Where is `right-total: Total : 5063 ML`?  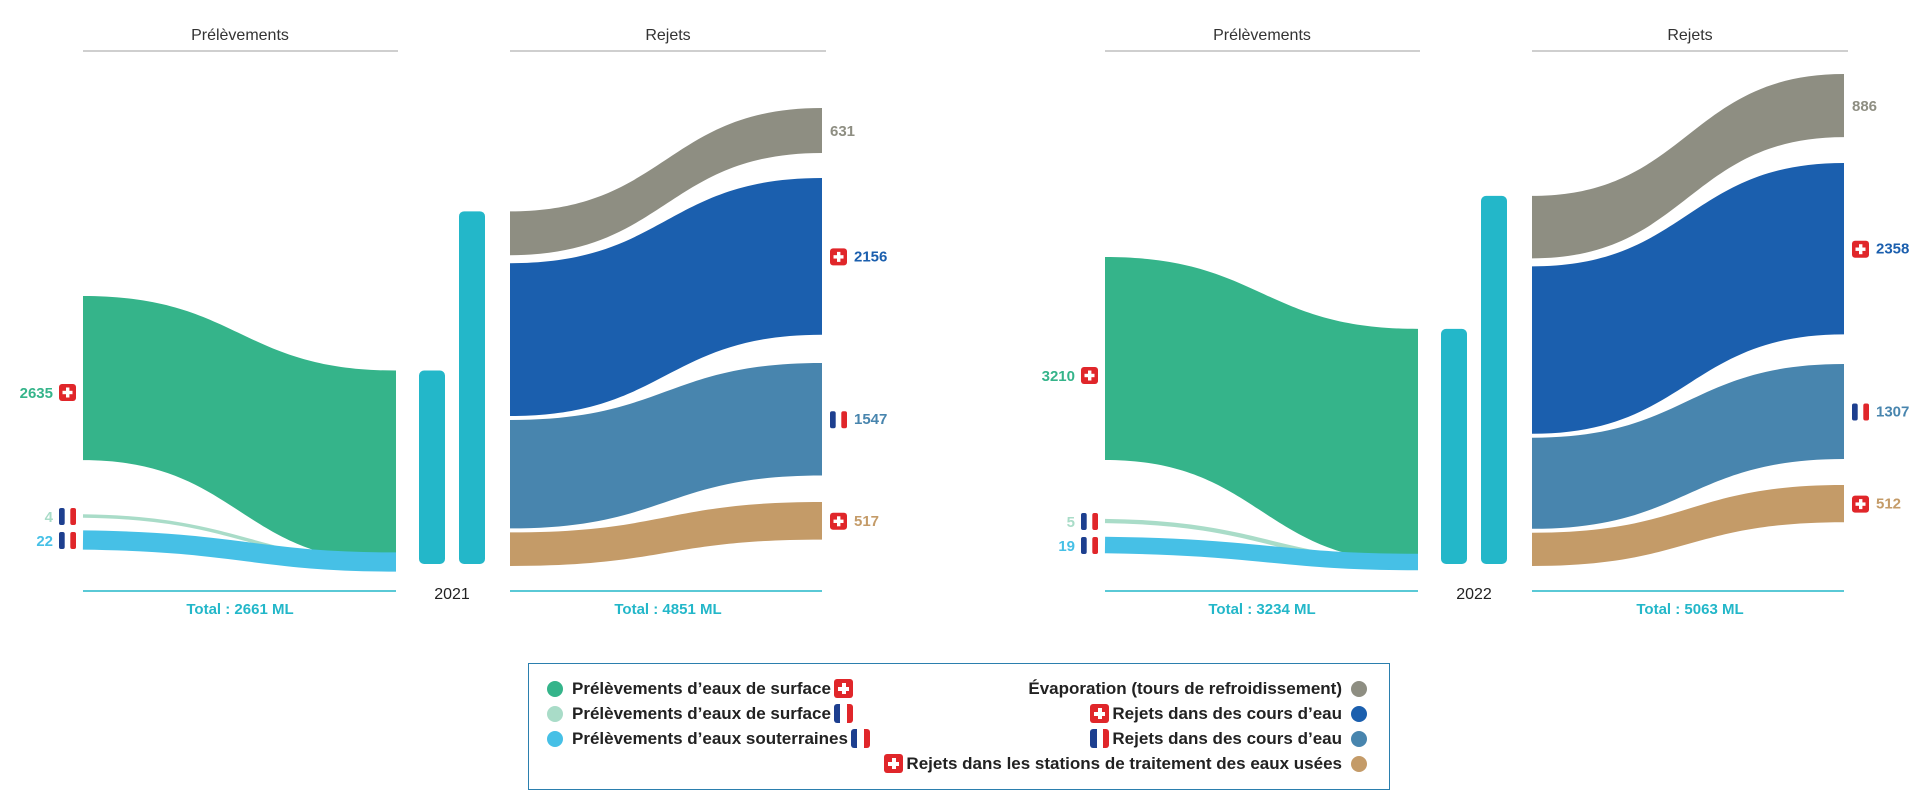 right-total: Total : 5063 ML is located at coordinates (1689, 609).